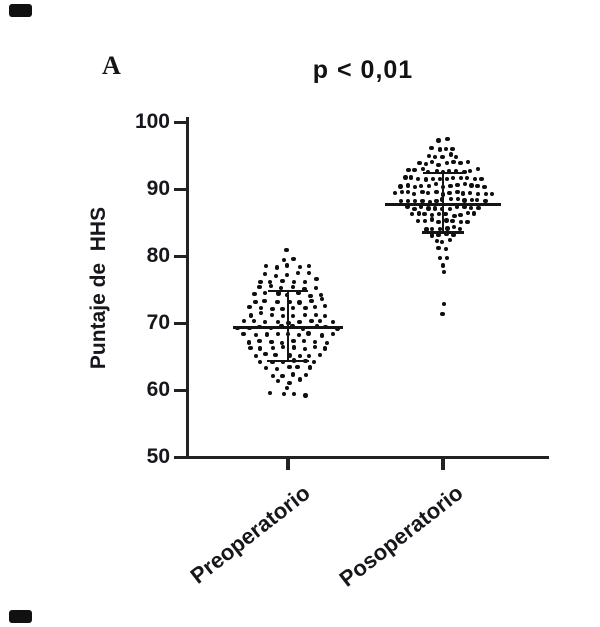 This screenshot has height=627, width=600. Describe the element at coordinates (443, 173) in the screenshot. I see `sd-cap-top` at that location.